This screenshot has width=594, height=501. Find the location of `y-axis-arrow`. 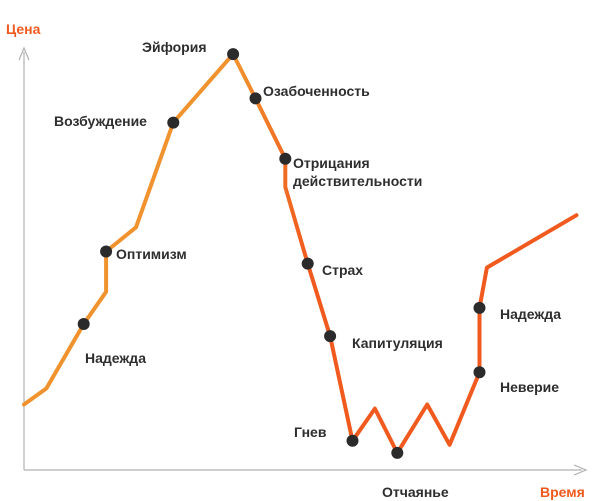

y-axis-arrow is located at coordinates (24, 53).